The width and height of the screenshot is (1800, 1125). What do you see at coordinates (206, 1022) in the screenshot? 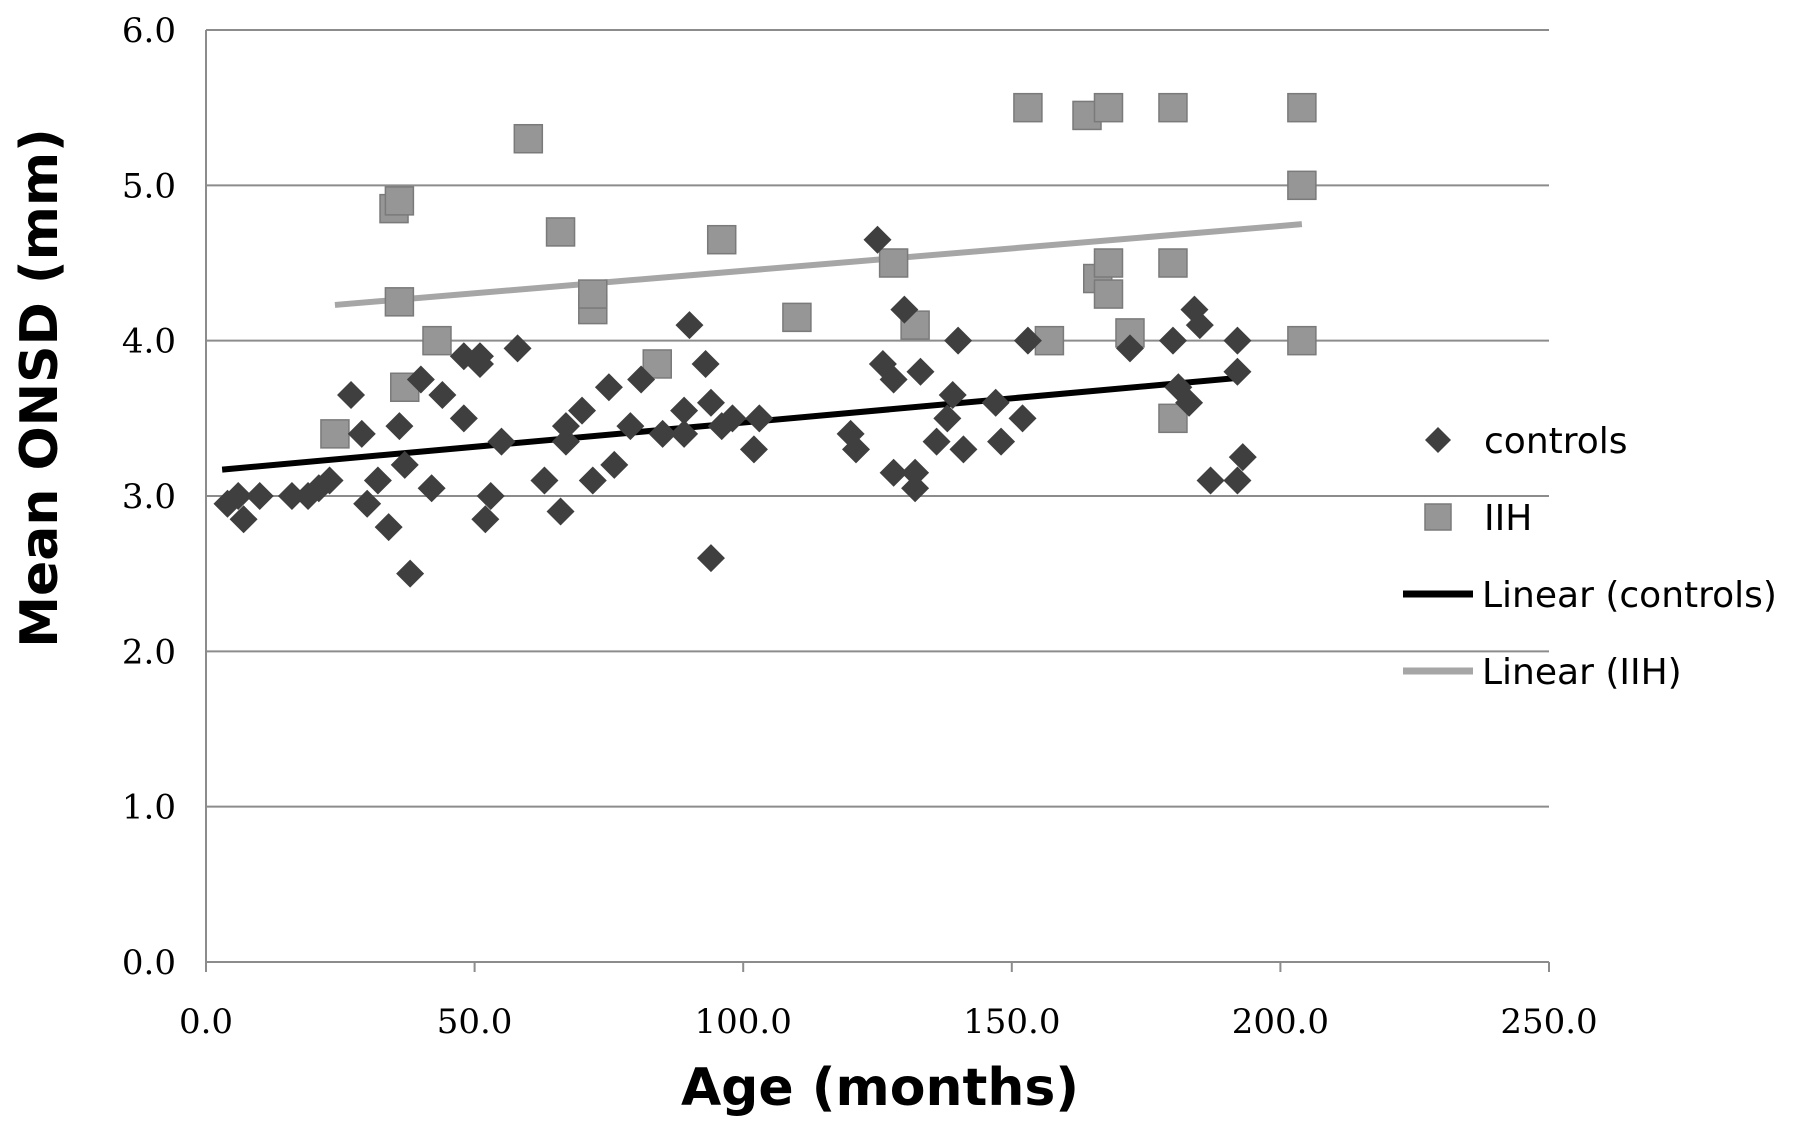
I see `x-tick-label: 0.0` at bounding box center [206, 1022].